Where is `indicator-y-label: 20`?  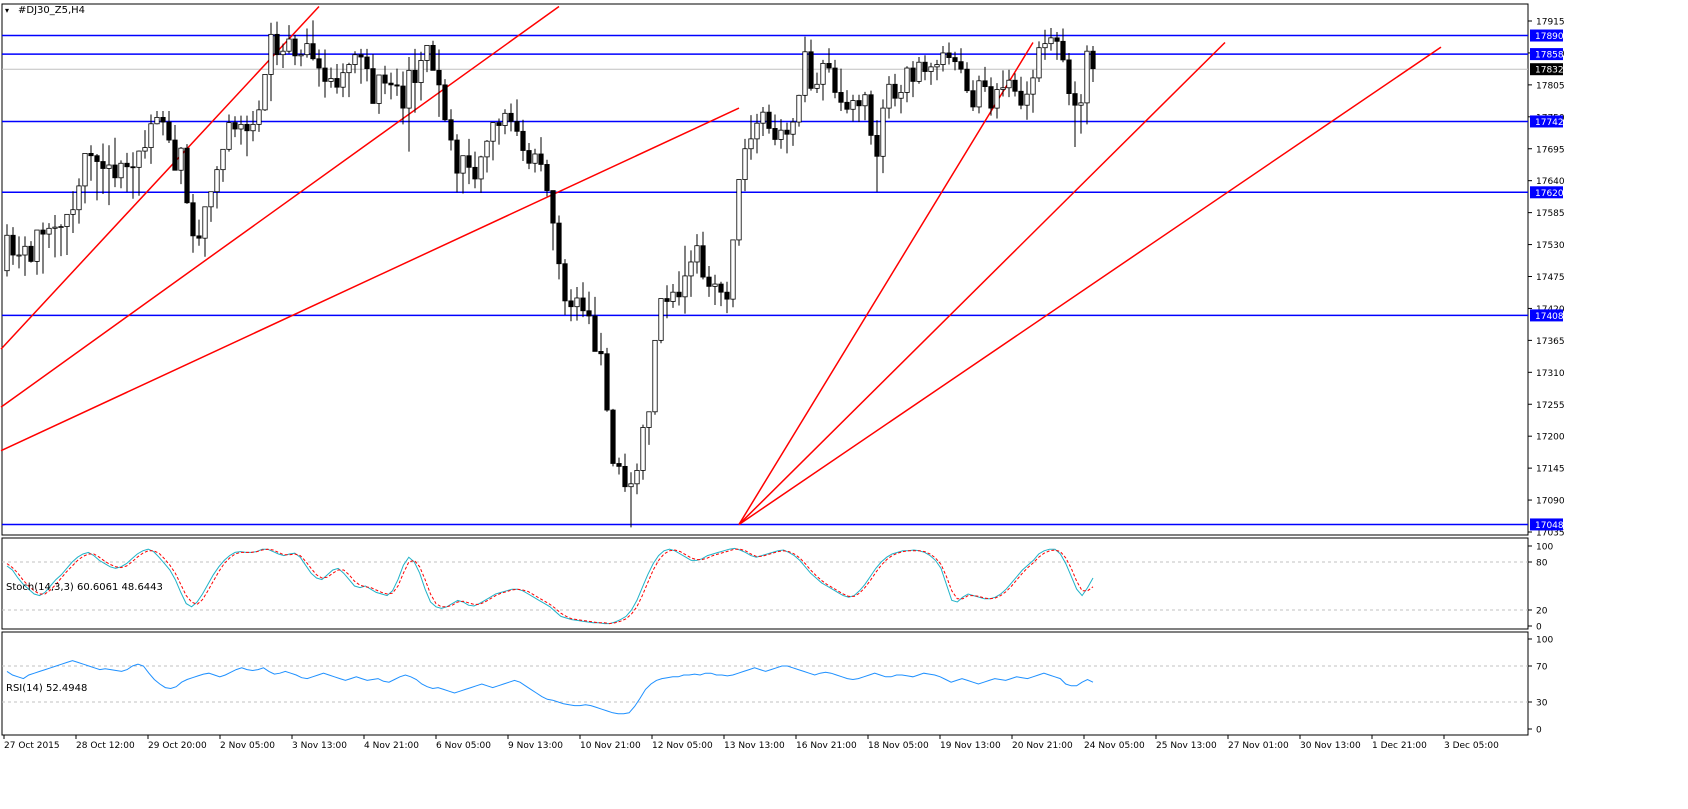
indicator-y-label: 20 is located at coordinates (1542, 612).